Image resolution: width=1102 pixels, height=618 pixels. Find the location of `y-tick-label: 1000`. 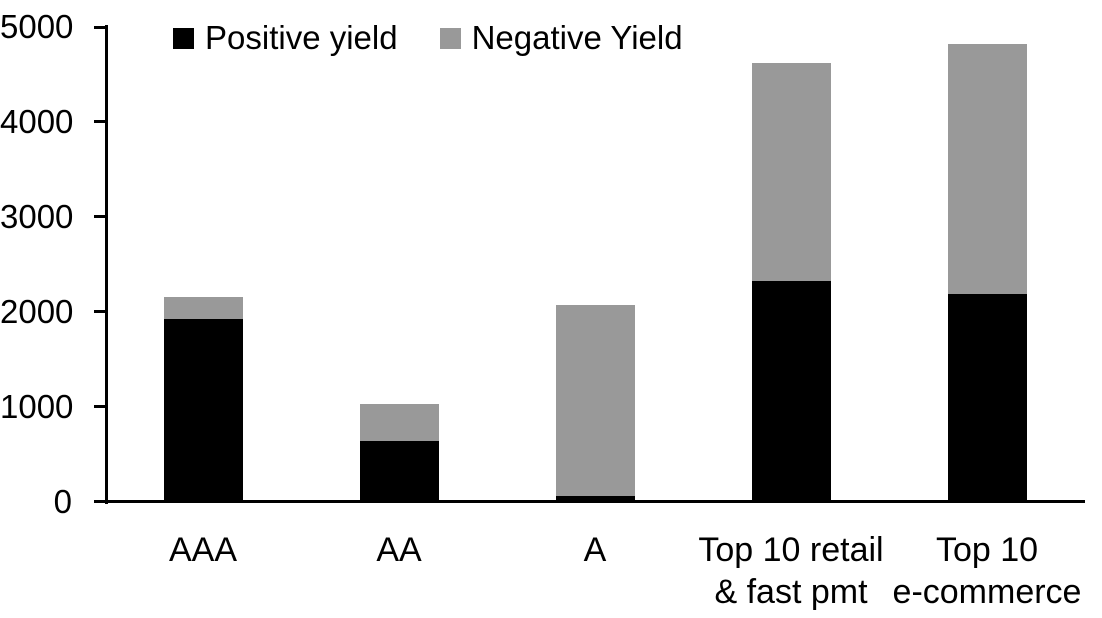

y-tick-label: 1000 is located at coordinates (37, 406).